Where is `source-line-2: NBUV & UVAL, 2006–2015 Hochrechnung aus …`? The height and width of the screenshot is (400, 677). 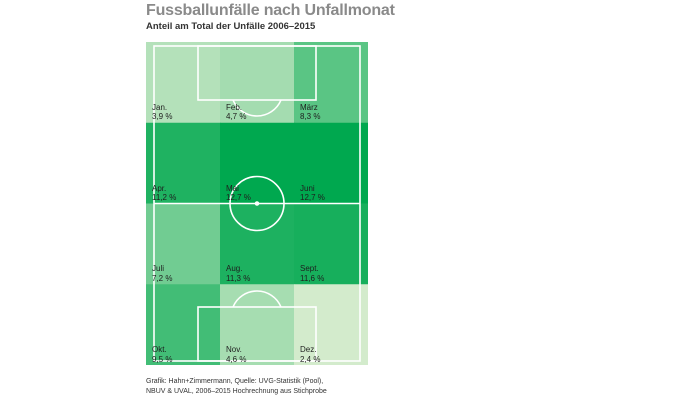
source-line-2: NBUV & UVAL, 2006–2015 Hochrechnung aus … is located at coordinates (236, 391).